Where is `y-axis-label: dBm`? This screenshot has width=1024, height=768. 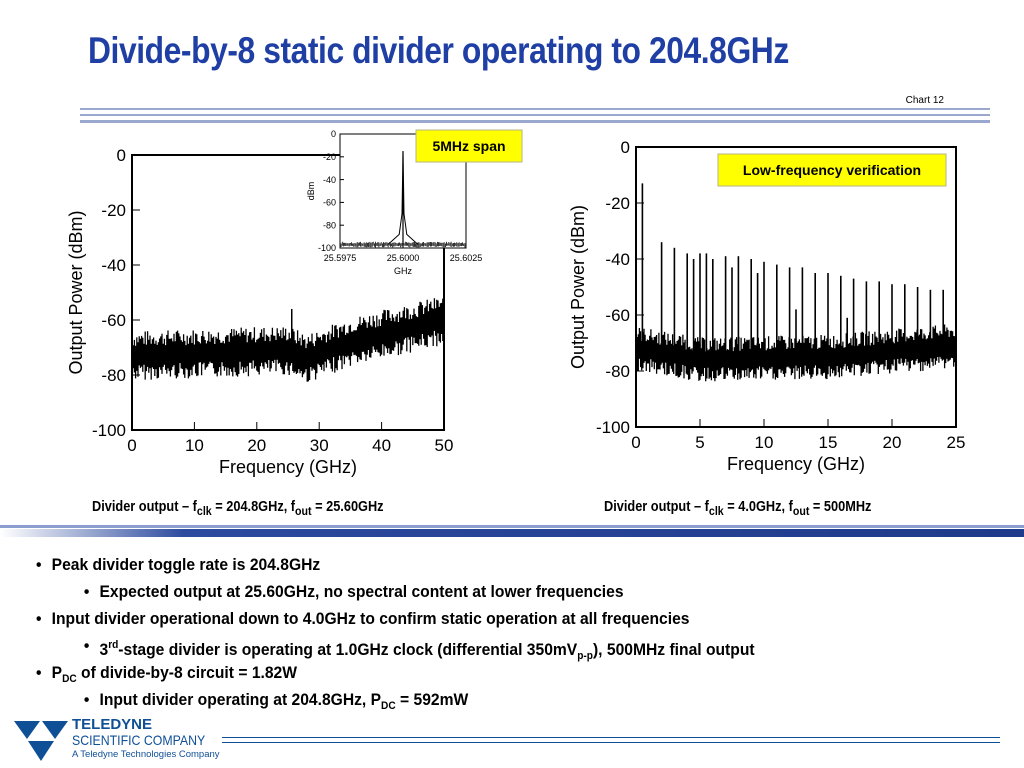
y-axis-label: dBm is located at coordinates (311, 191).